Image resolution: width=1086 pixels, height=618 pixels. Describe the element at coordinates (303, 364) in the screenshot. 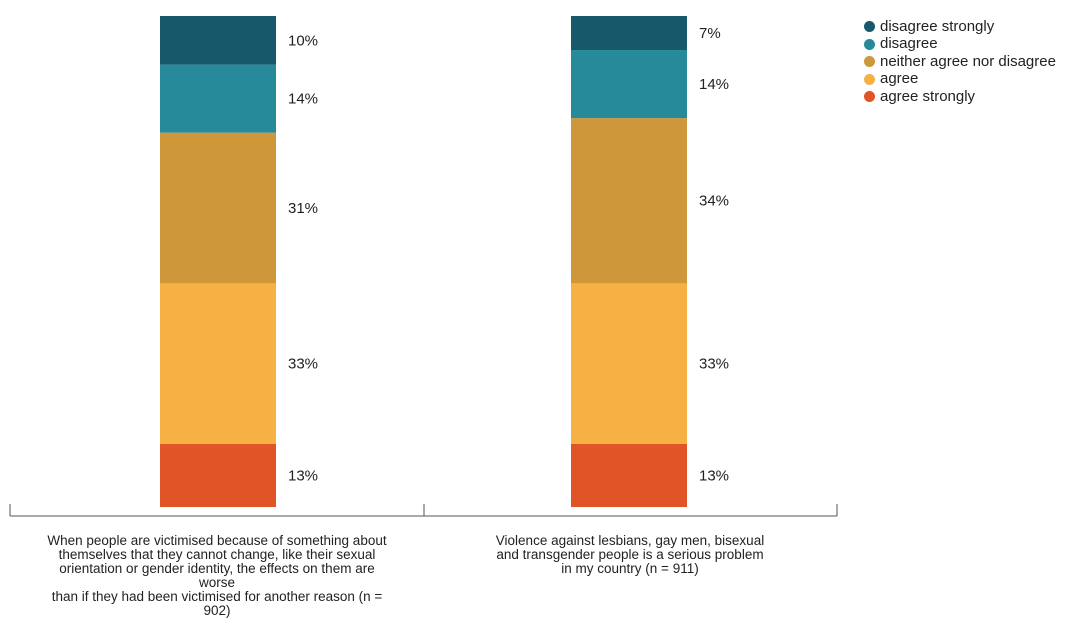

I see `data-label-agree-1: 33%` at that location.